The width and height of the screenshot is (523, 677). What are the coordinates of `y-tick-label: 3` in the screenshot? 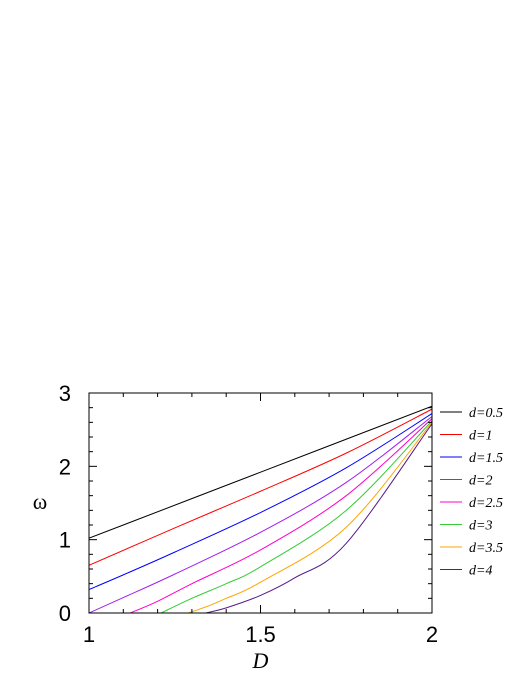 It's located at (65, 393).